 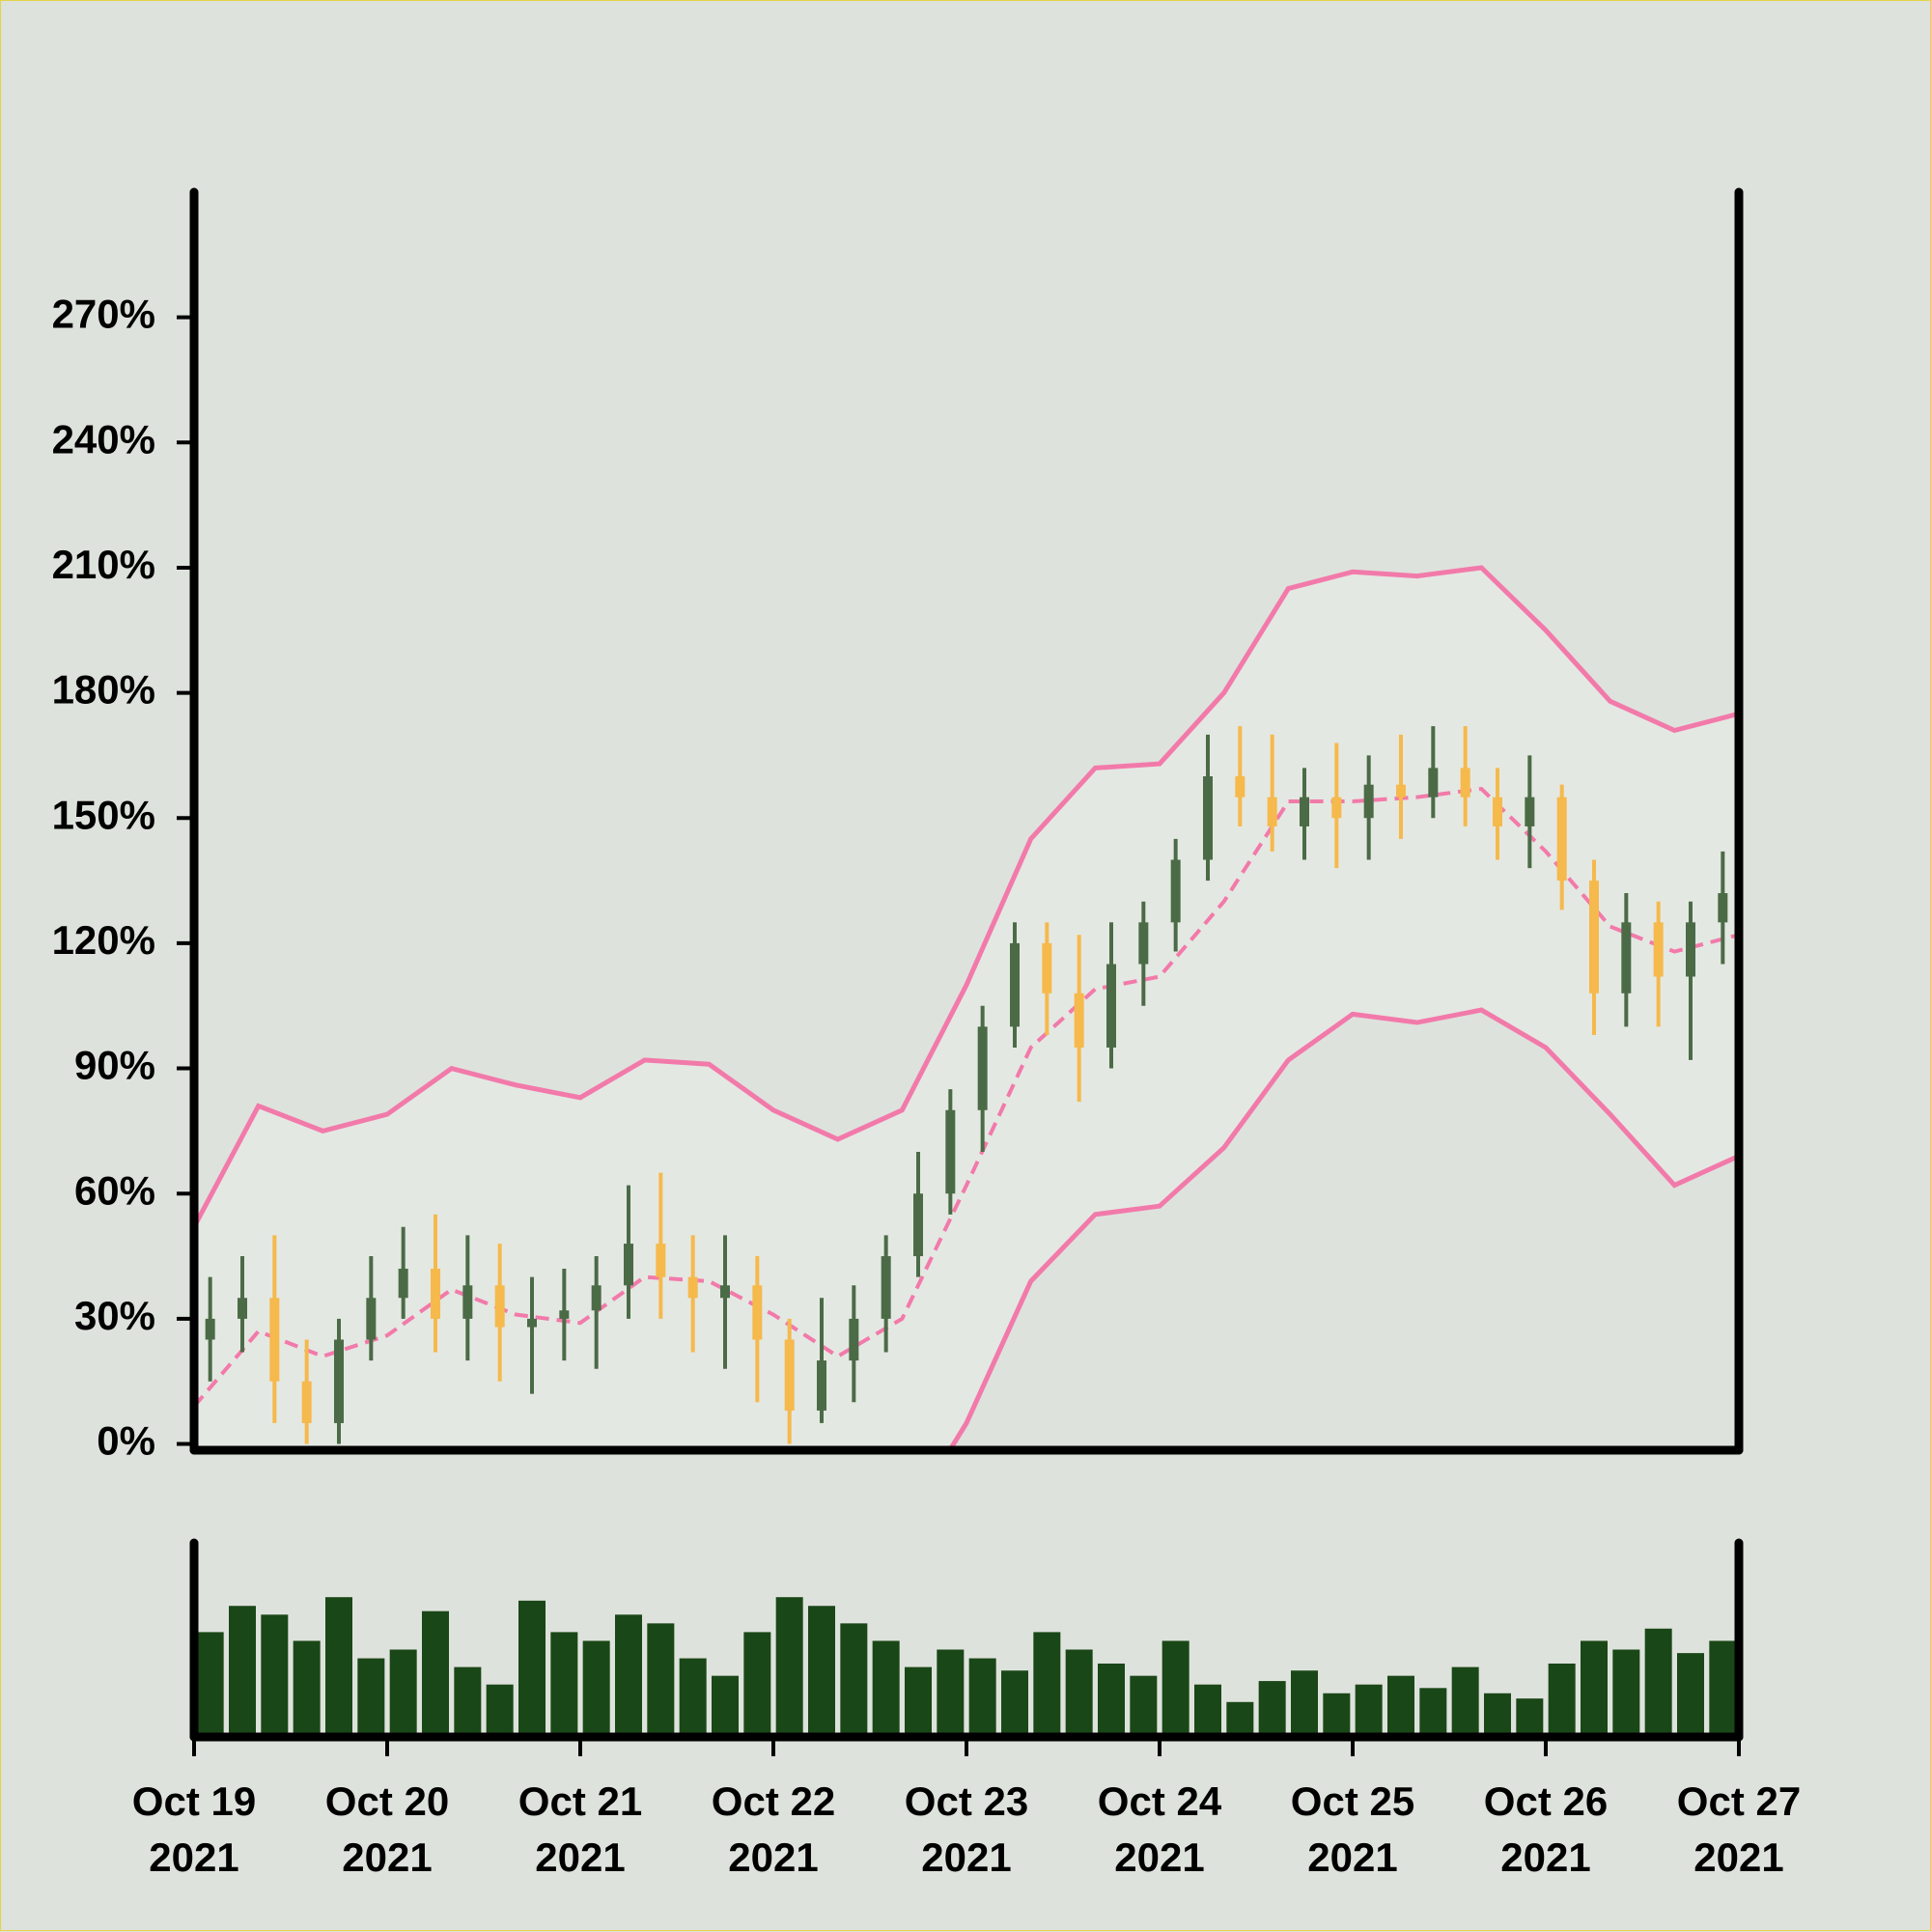 I want to click on x-tick-label: Oct 21 2021, so click(x=580, y=1829).